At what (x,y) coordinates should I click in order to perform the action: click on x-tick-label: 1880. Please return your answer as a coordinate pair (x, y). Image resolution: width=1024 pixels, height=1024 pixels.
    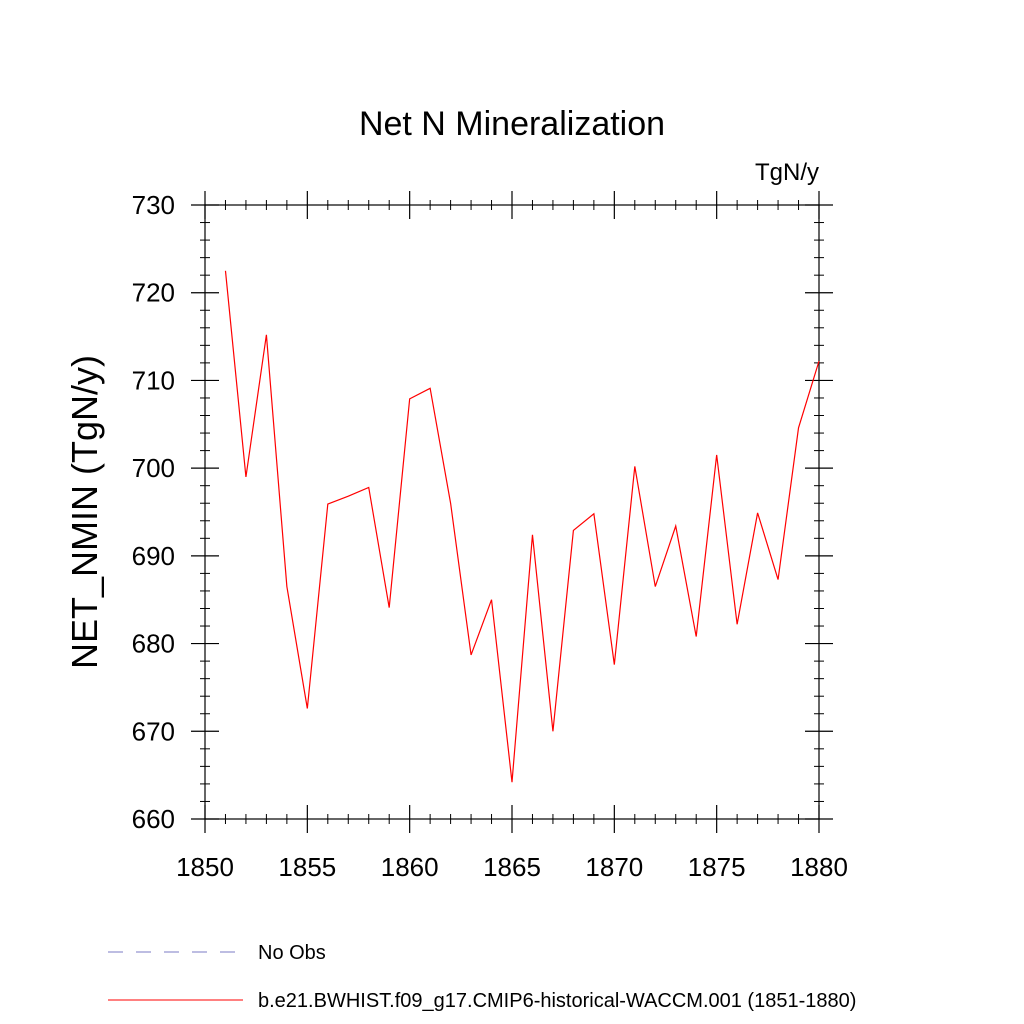
    Looking at the image, I should click on (819, 867).